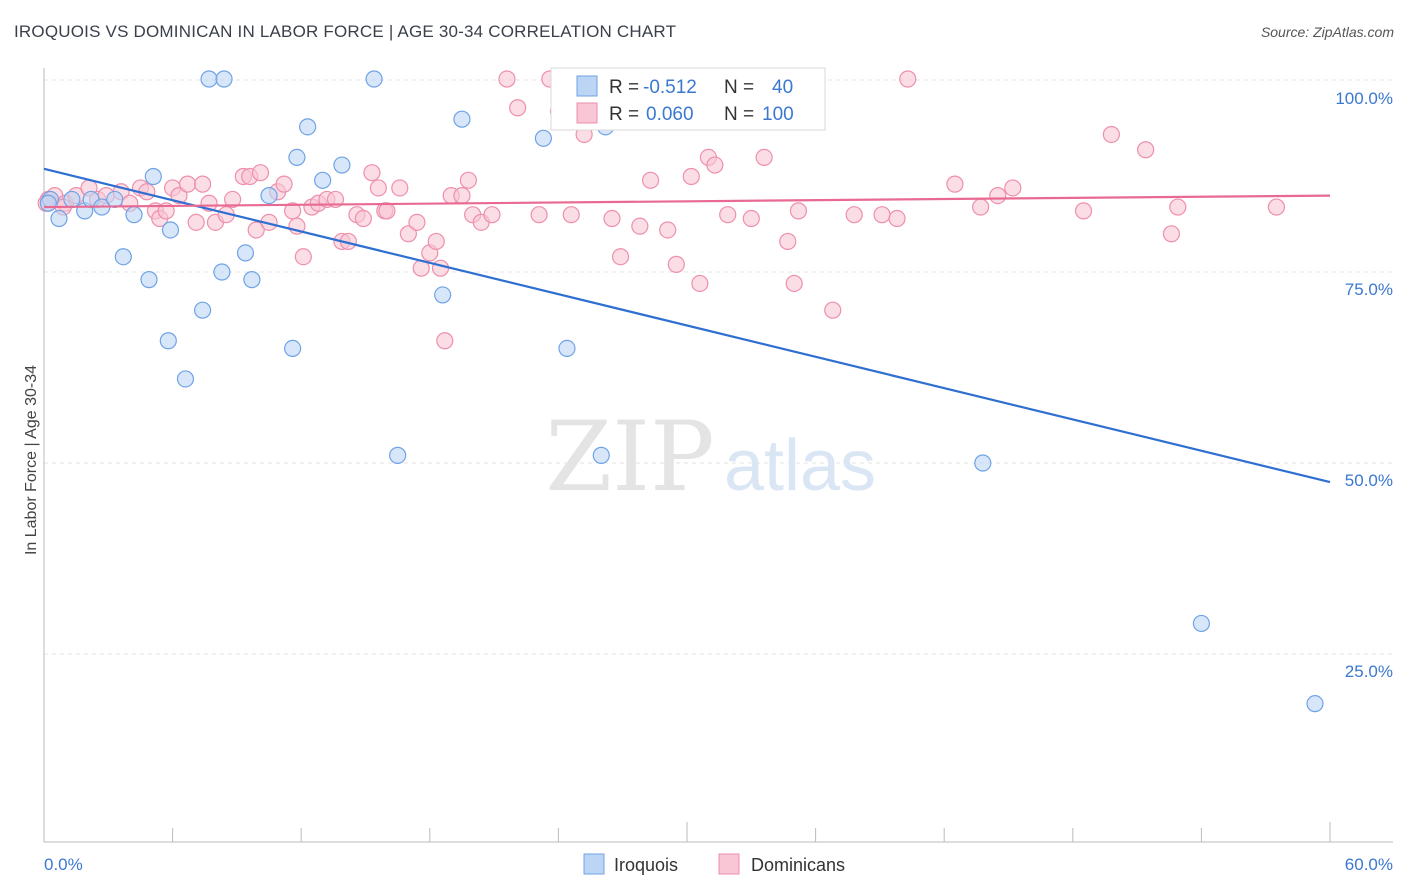 The image size is (1406, 892). What do you see at coordinates (688, 99) in the screenshot?
I see `stats-legend: R = -0.512 N = 40 R = 0.060 N = 100` at bounding box center [688, 99].